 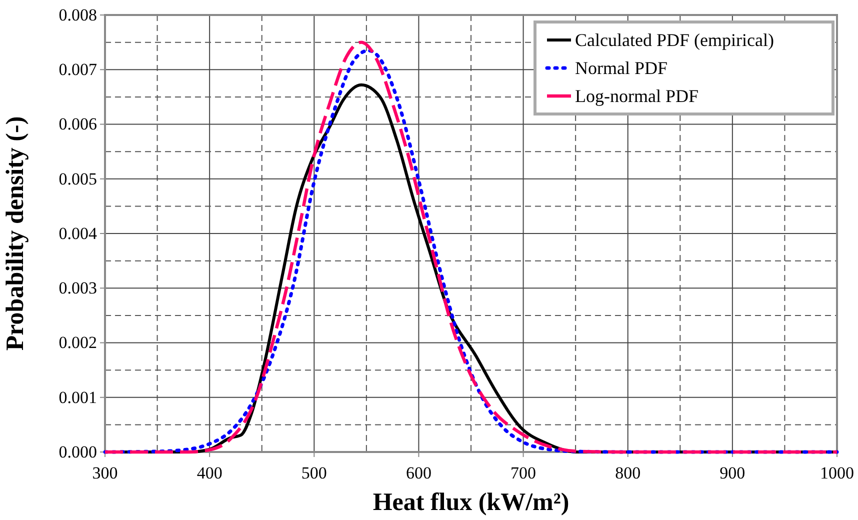 I want to click on x-tick-label: 900, so click(x=733, y=473).